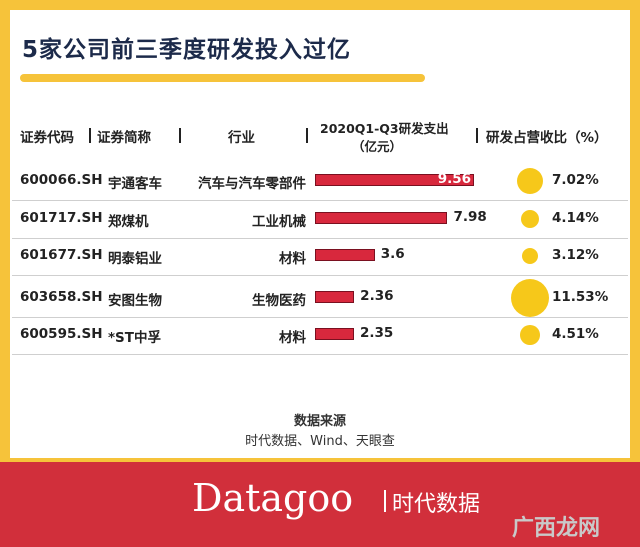 This screenshot has height=547, width=640. Describe the element at coordinates (436, 504) in the screenshot. I see `brand-cn: 时代数据` at that location.